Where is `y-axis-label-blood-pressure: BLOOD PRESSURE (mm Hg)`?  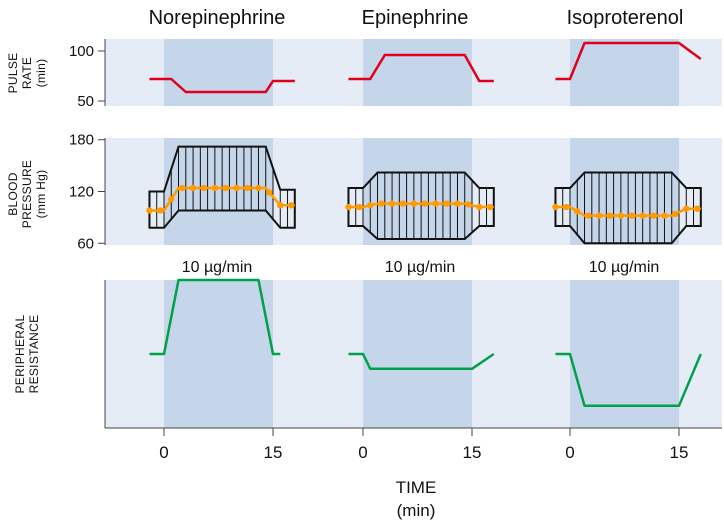 y-axis-label-blood-pressure: BLOOD PRESSURE (mm Hg) is located at coordinates (27, 194).